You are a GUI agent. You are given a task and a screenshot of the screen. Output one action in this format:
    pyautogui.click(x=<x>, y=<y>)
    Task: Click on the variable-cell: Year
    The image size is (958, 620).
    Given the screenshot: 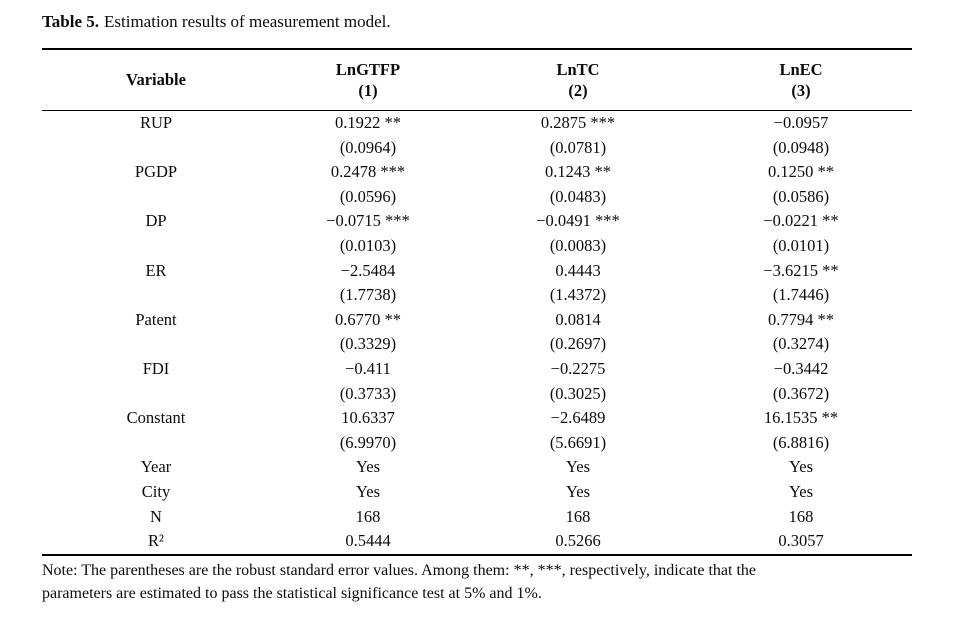 What is the action you would take?
    pyautogui.click(x=156, y=467)
    